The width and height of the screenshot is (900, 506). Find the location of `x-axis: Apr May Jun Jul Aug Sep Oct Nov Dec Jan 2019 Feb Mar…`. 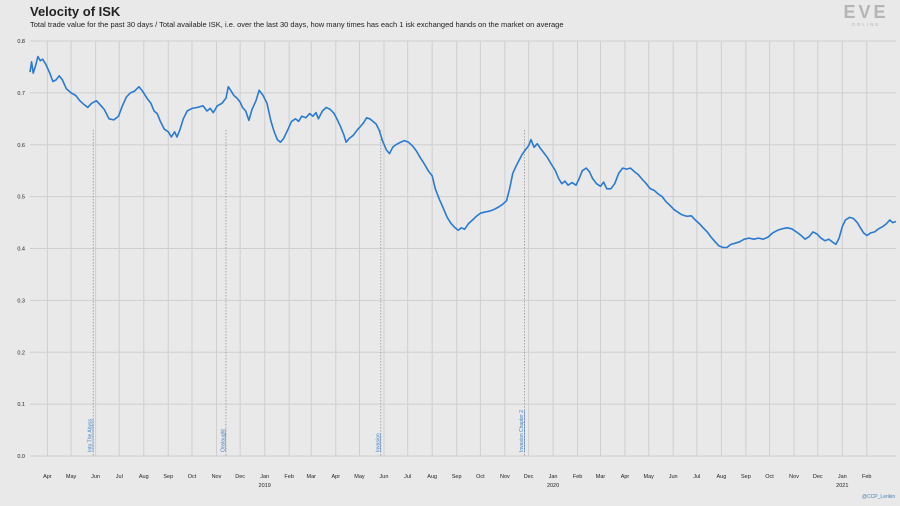

x-axis: Apr May Jun Jul Aug Sep Oct Nov Dec Jan 2019 Feb Mar… is located at coordinates (457, 481).